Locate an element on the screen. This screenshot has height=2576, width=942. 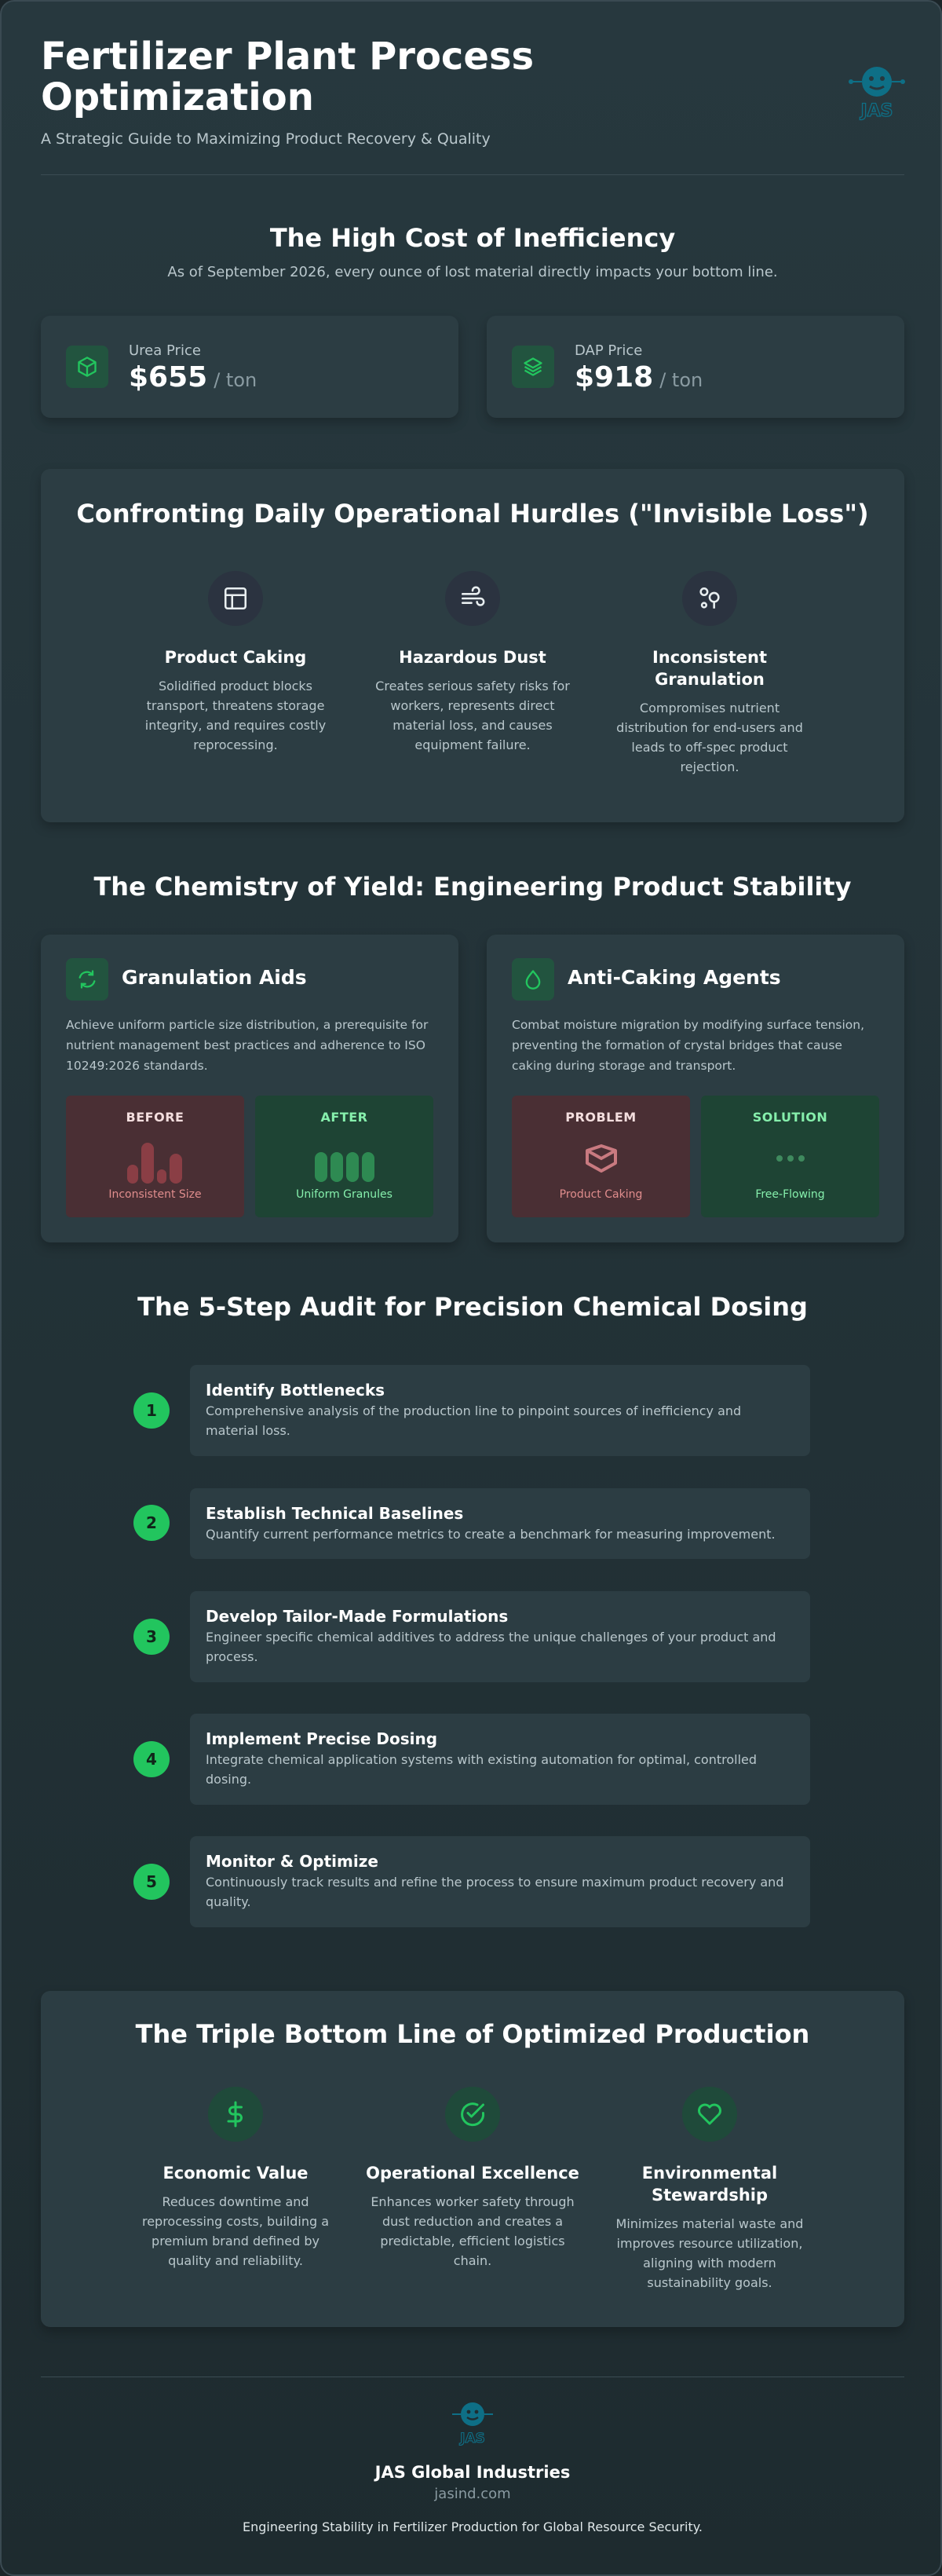
step-number: 4 is located at coordinates (151, 1759).